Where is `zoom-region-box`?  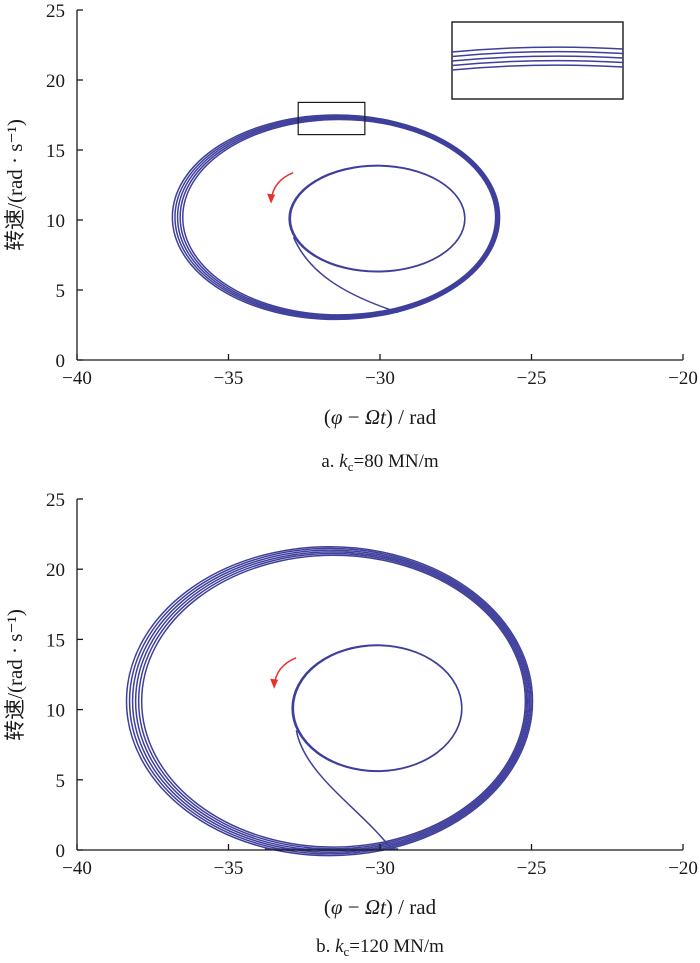 zoom-region-box is located at coordinates (331, 118).